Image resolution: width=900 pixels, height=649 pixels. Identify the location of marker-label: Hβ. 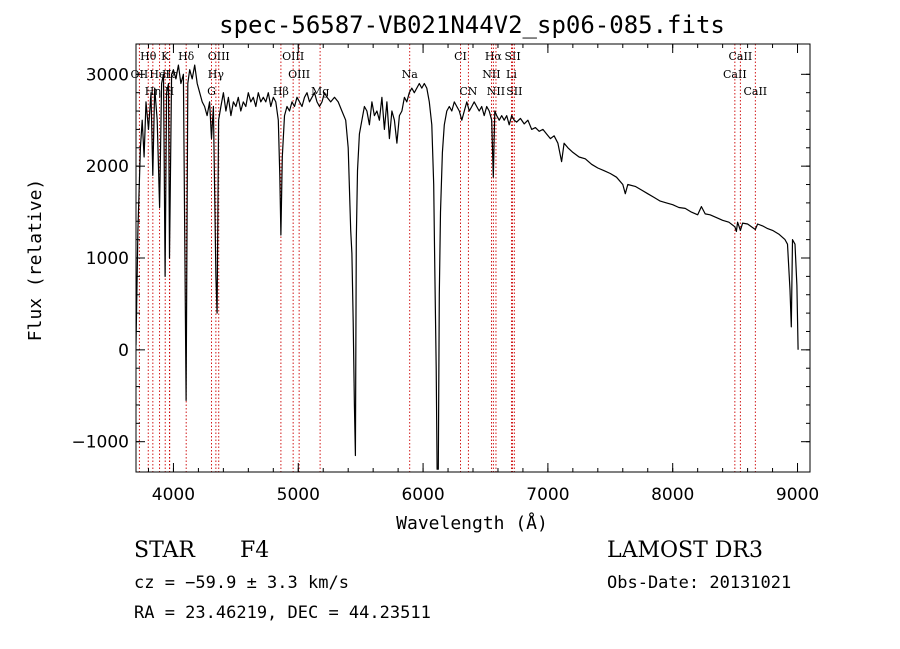
(281, 91).